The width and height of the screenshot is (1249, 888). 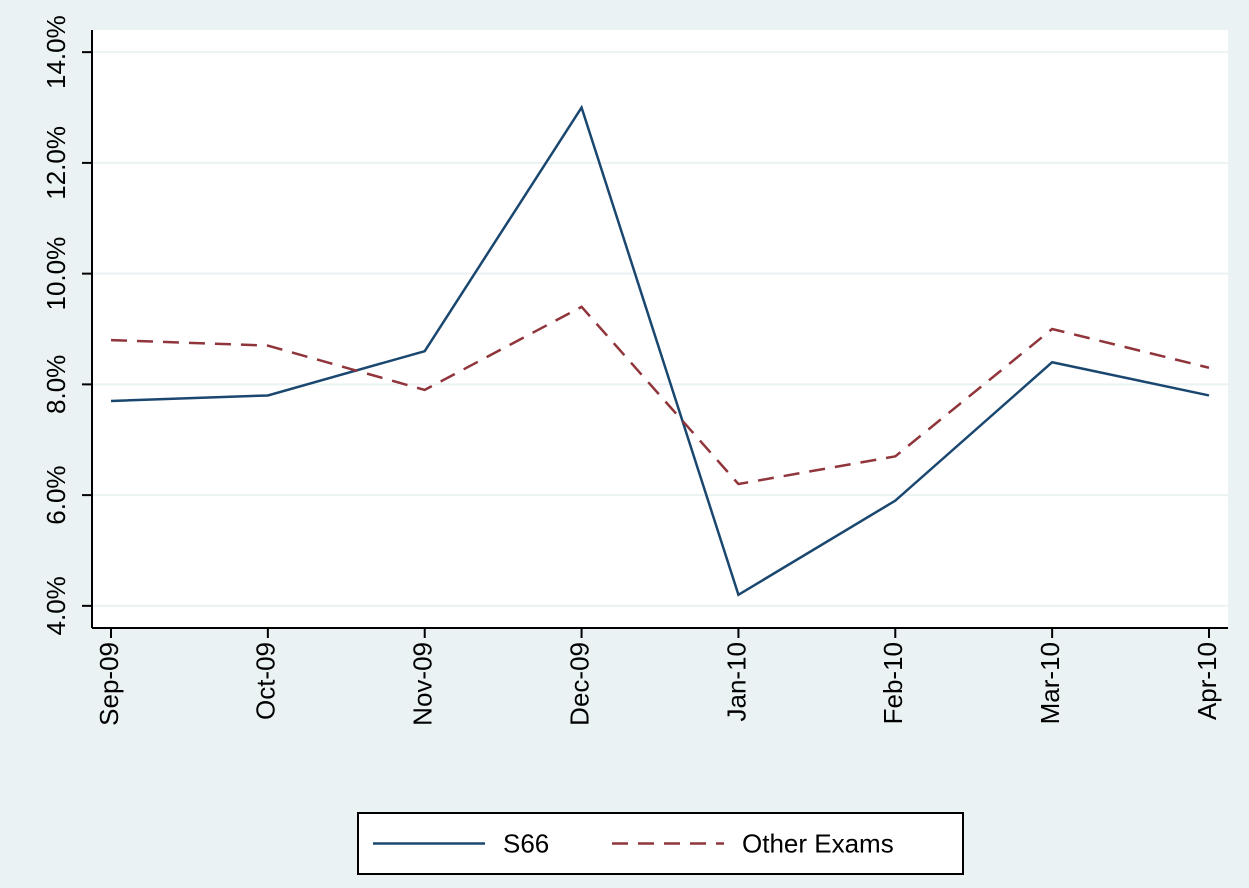 What do you see at coordinates (56, 274) in the screenshot?
I see `y-tick-label: 10.0%` at bounding box center [56, 274].